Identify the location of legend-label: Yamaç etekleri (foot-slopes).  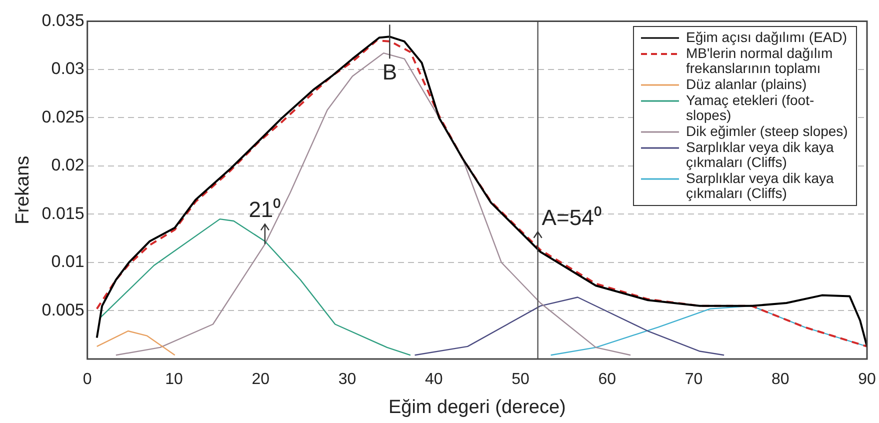
(751, 107).